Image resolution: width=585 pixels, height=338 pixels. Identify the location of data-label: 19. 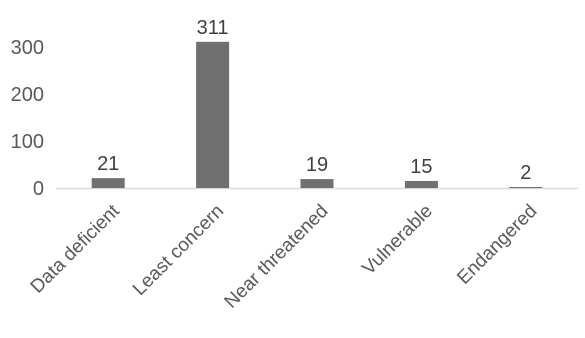
(317, 165).